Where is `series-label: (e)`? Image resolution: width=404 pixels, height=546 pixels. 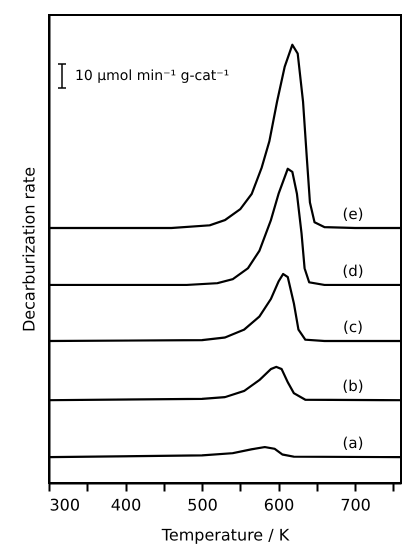 series-label: (e) is located at coordinates (353, 213).